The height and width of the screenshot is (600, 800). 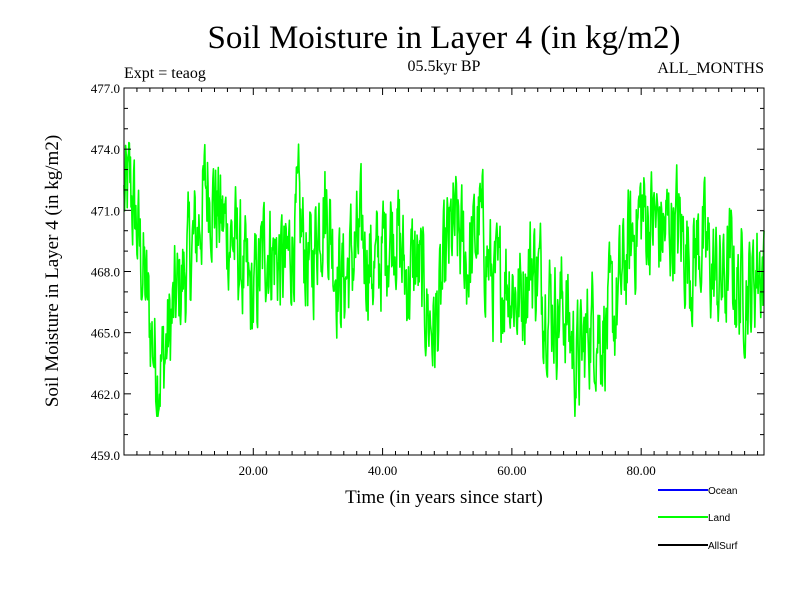 What do you see at coordinates (165, 73) in the screenshot?
I see `experiment-label: Expt = teaog` at bounding box center [165, 73].